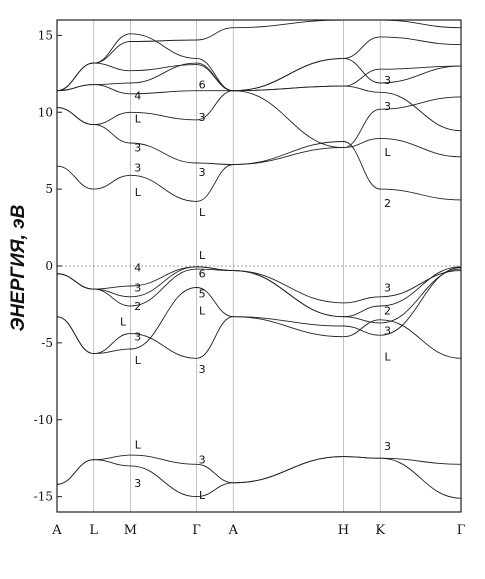 The image size is (485, 579). I want to click on y-tick-label: 5, so click(49, 189).